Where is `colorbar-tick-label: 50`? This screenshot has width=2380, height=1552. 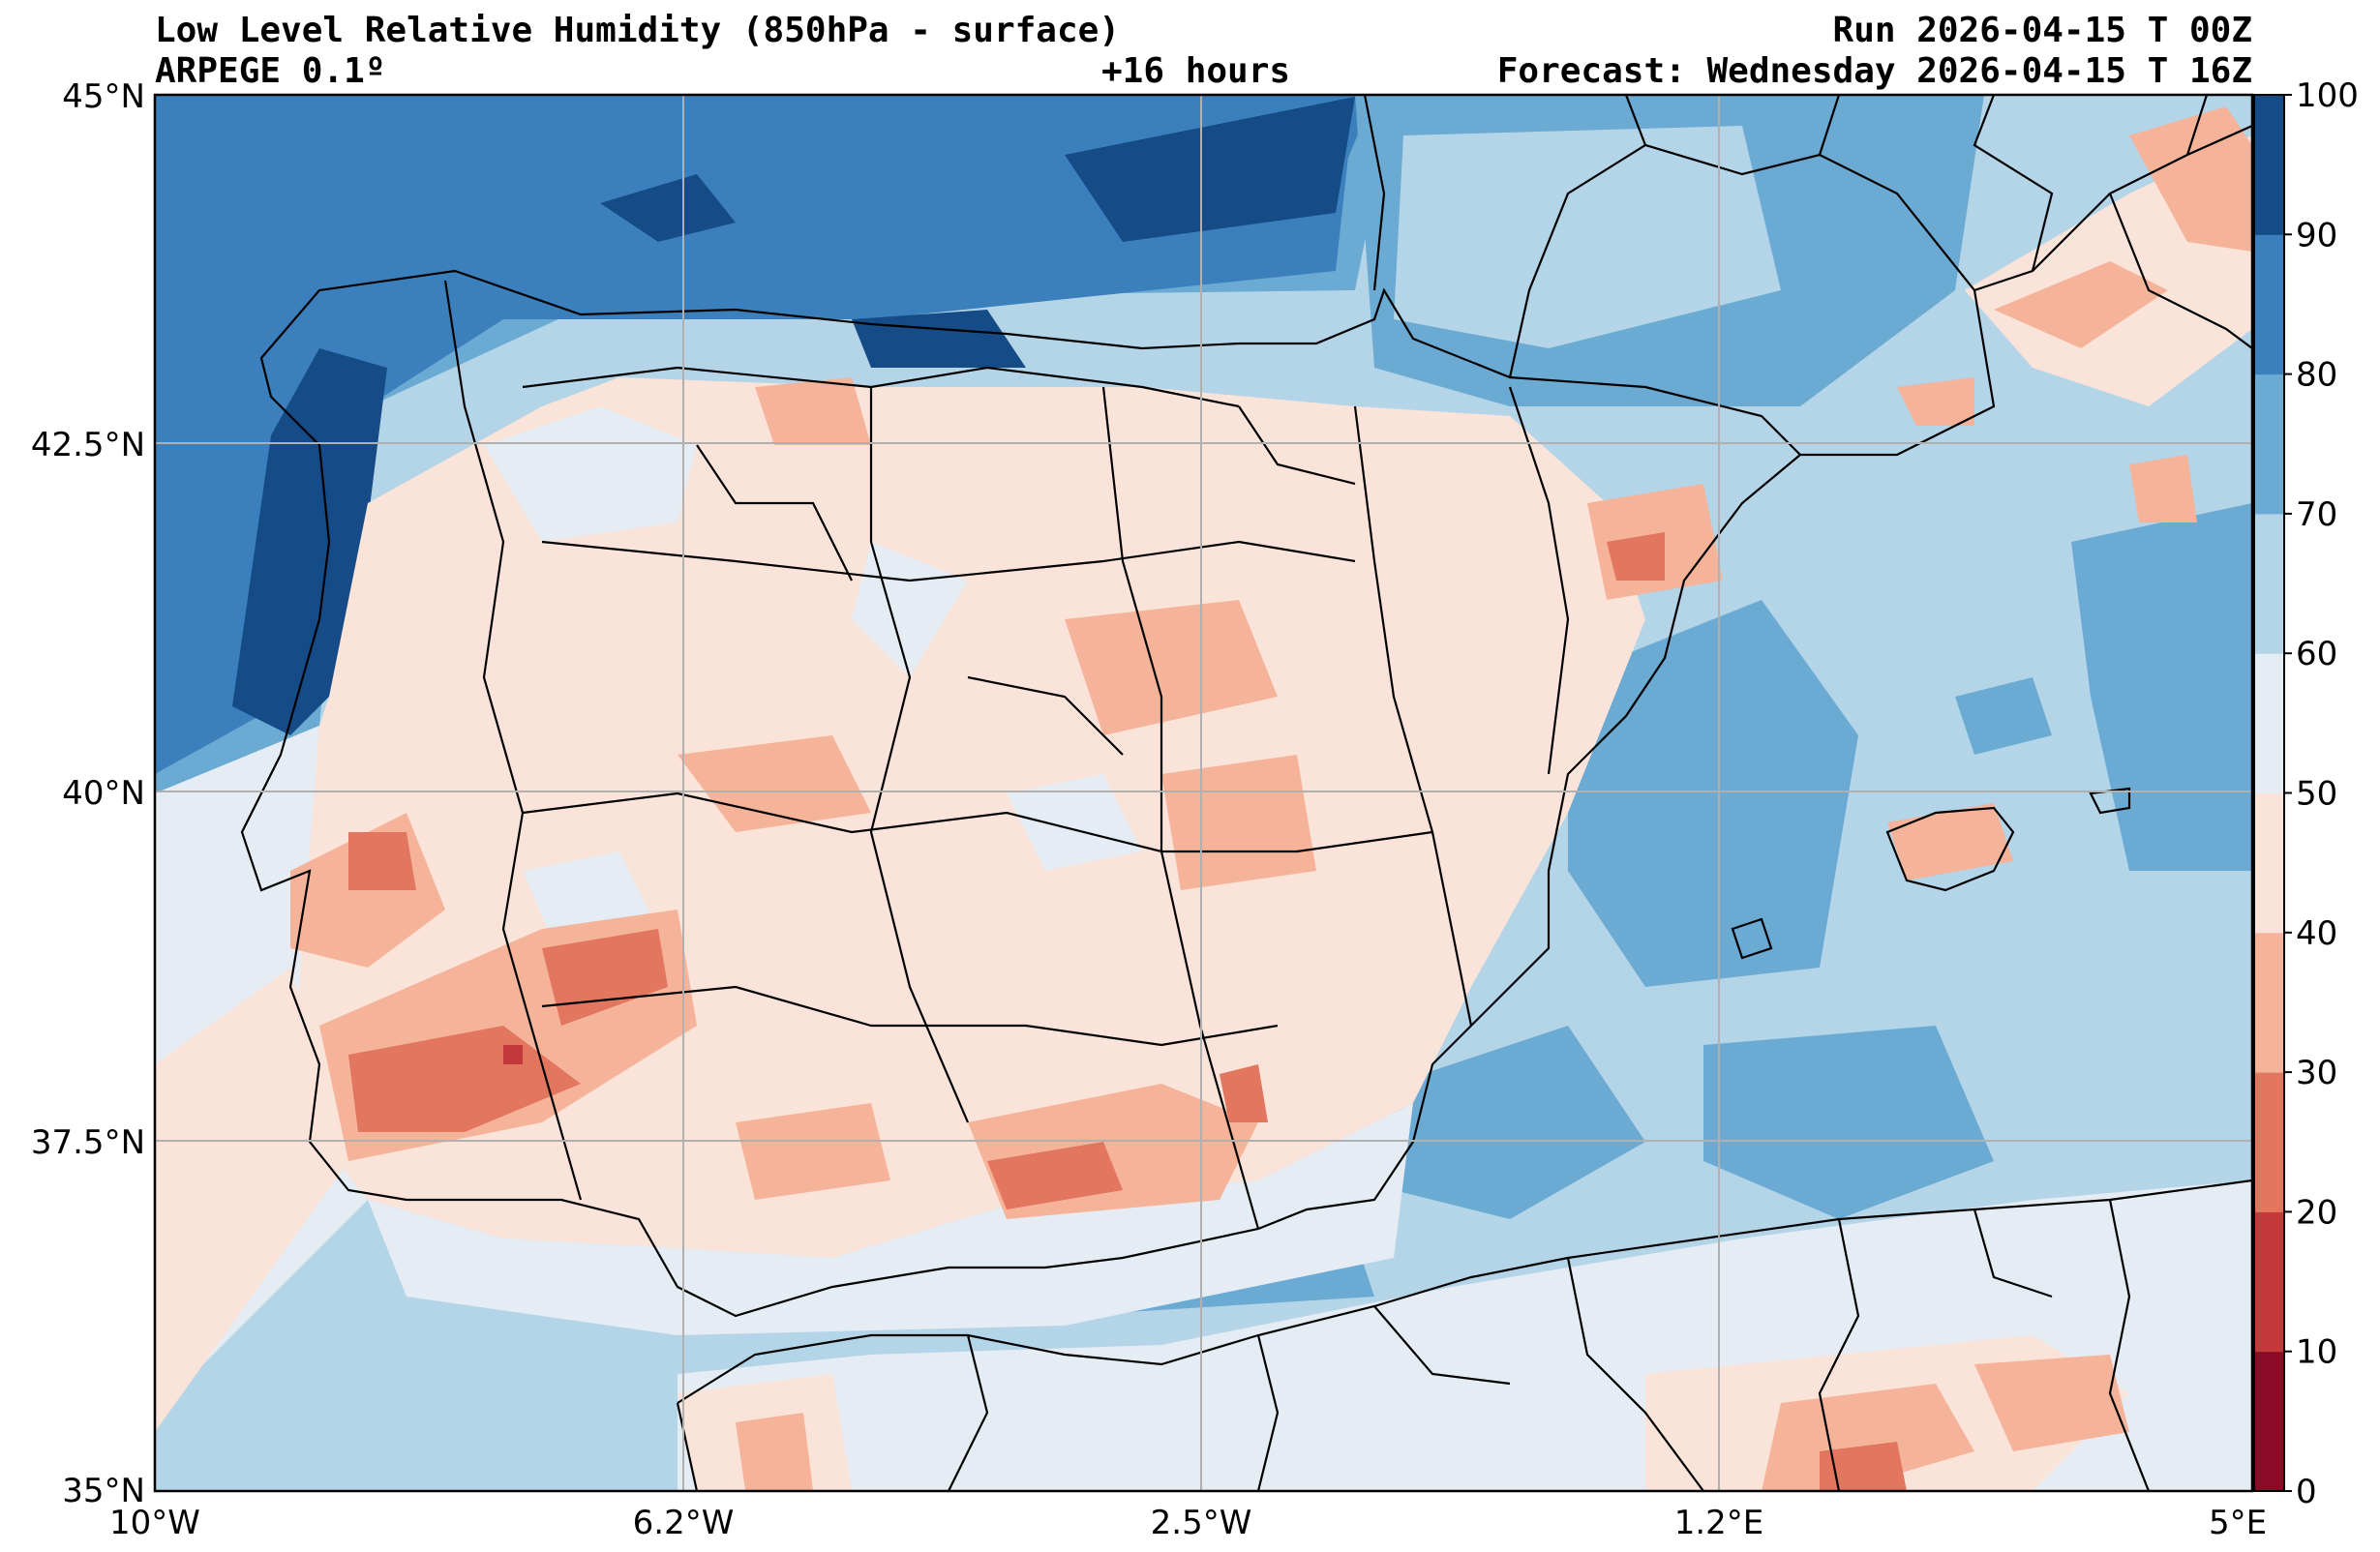 colorbar-tick-label: 50 is located at coordinates (2316, 795).